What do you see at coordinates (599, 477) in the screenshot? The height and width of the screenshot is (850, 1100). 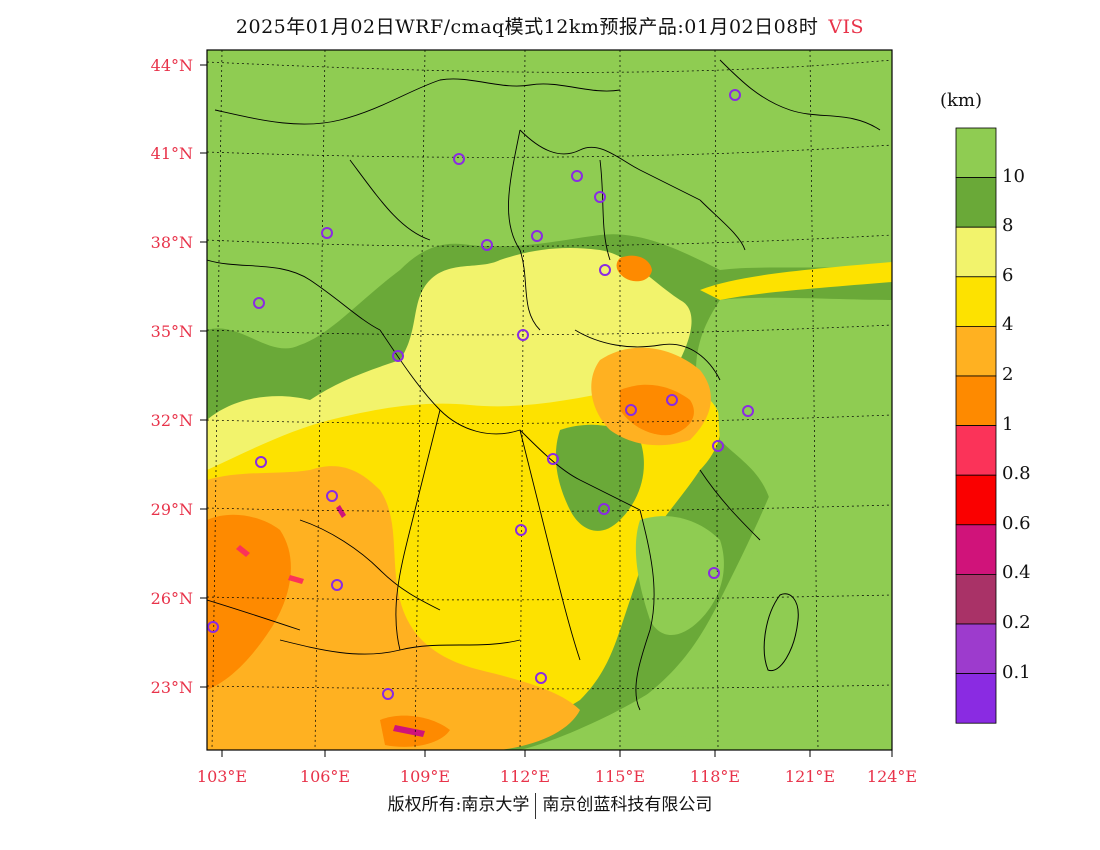 I see `field-green-southeast` at bounding box center [599, 477].